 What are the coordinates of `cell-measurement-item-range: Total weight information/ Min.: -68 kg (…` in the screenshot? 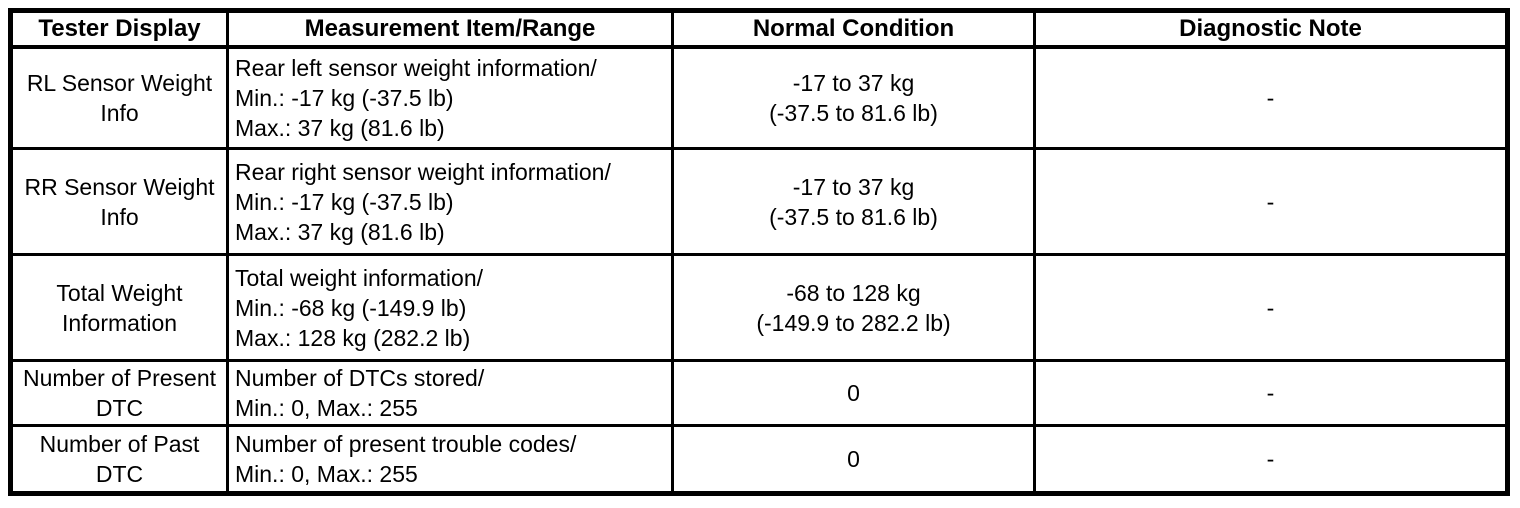 It's located at (450, 307).